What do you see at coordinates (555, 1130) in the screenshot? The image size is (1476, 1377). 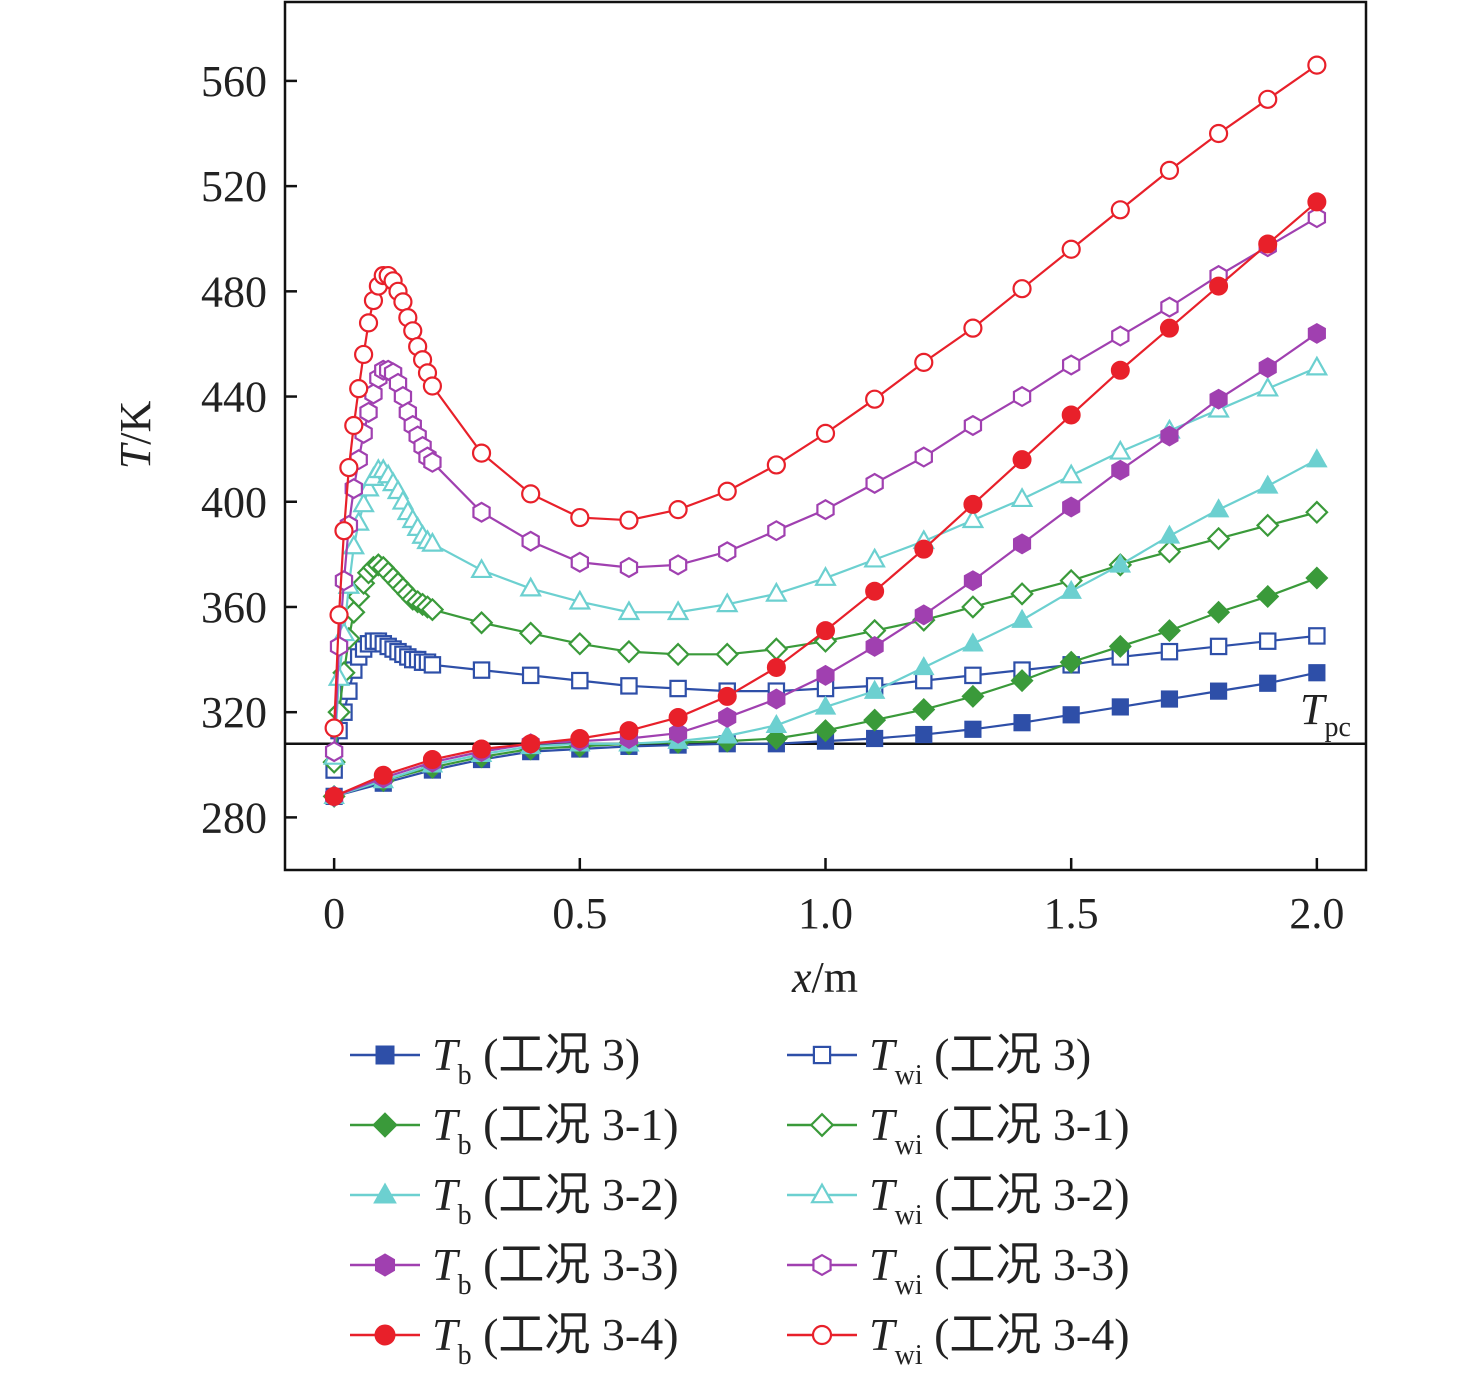 I see `legend-label: Tb (工况 3-1)` at bounding box center [555, 1130].